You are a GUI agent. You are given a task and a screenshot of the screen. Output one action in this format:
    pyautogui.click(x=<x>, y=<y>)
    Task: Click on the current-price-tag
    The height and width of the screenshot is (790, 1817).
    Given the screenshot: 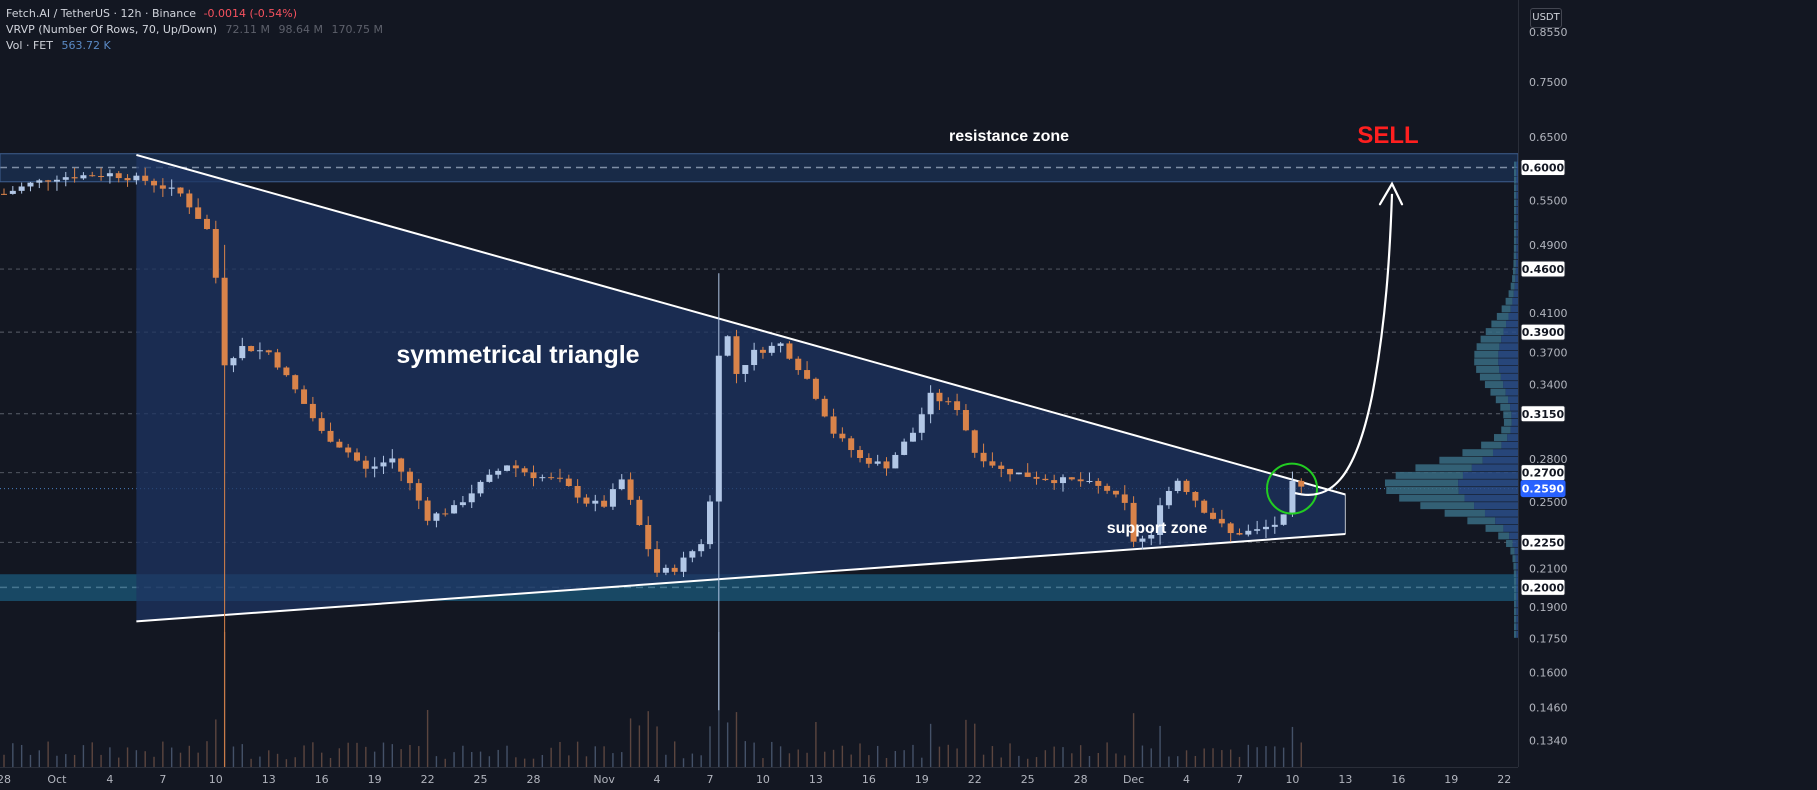 What is the action you would take?
    pyautogui.click(x=1543, y=489)
    